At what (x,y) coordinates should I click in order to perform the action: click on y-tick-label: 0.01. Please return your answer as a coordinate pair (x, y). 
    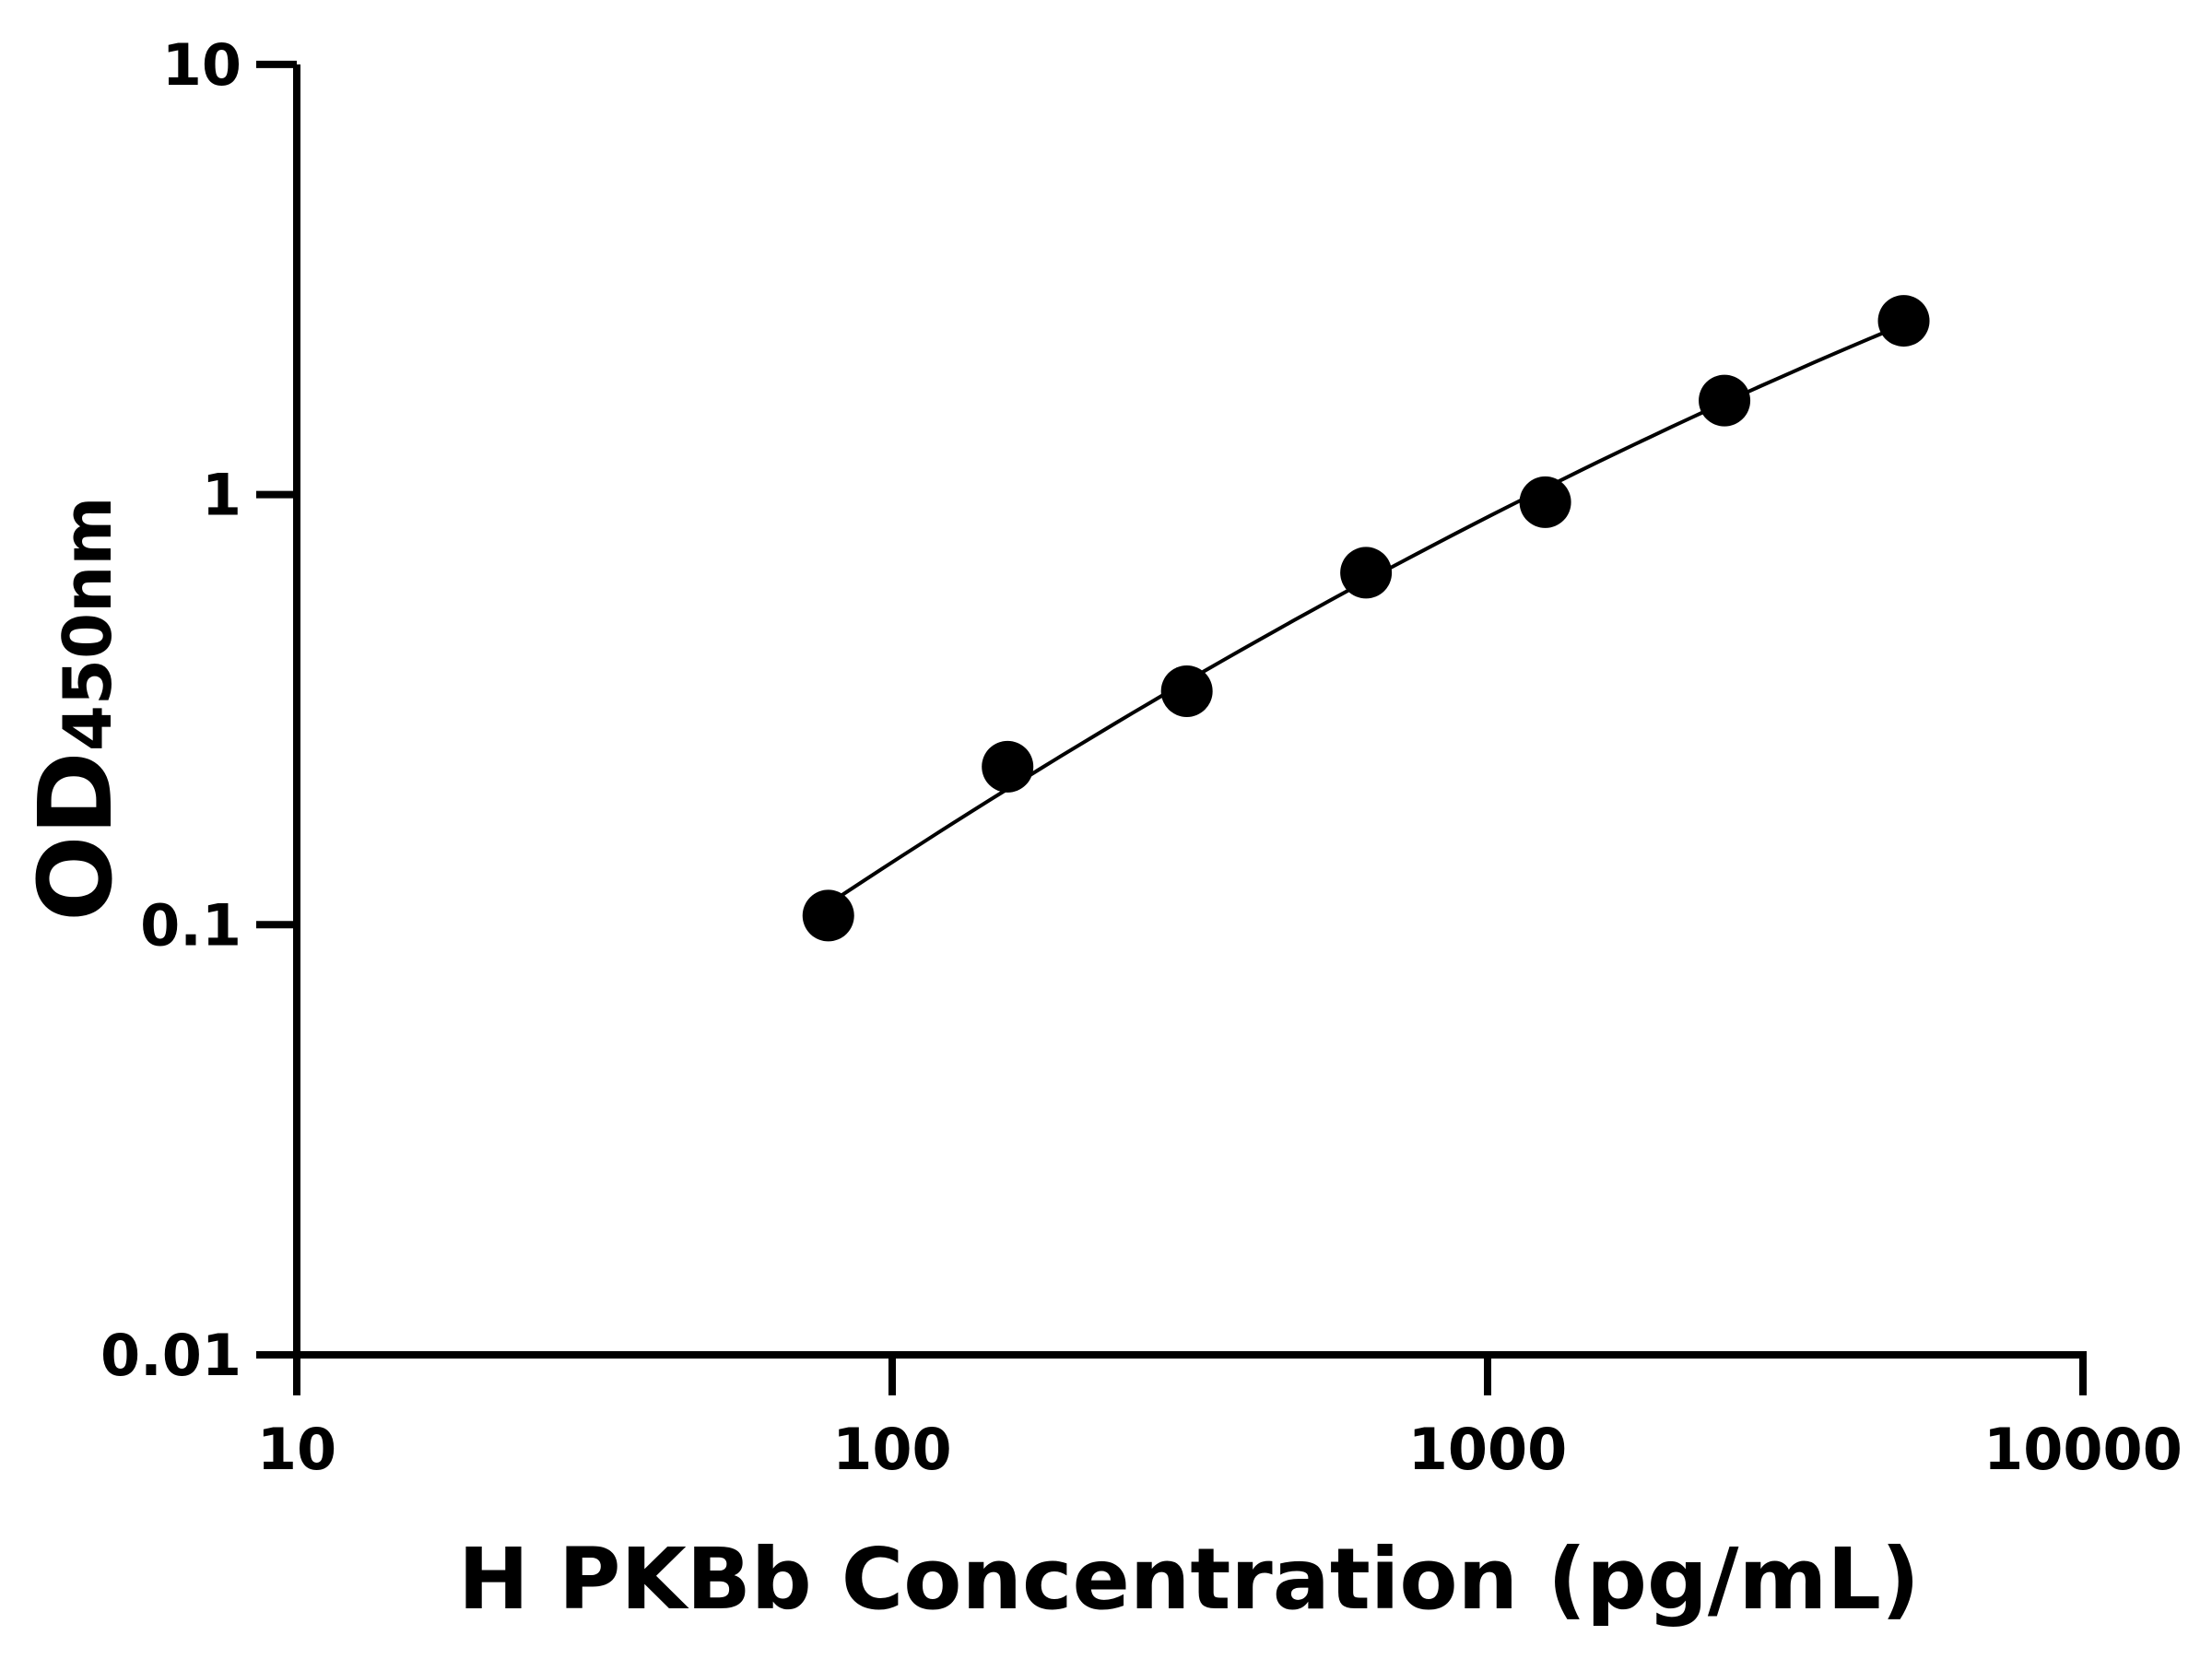
    Looking at the image, I should click on (170, 1355).